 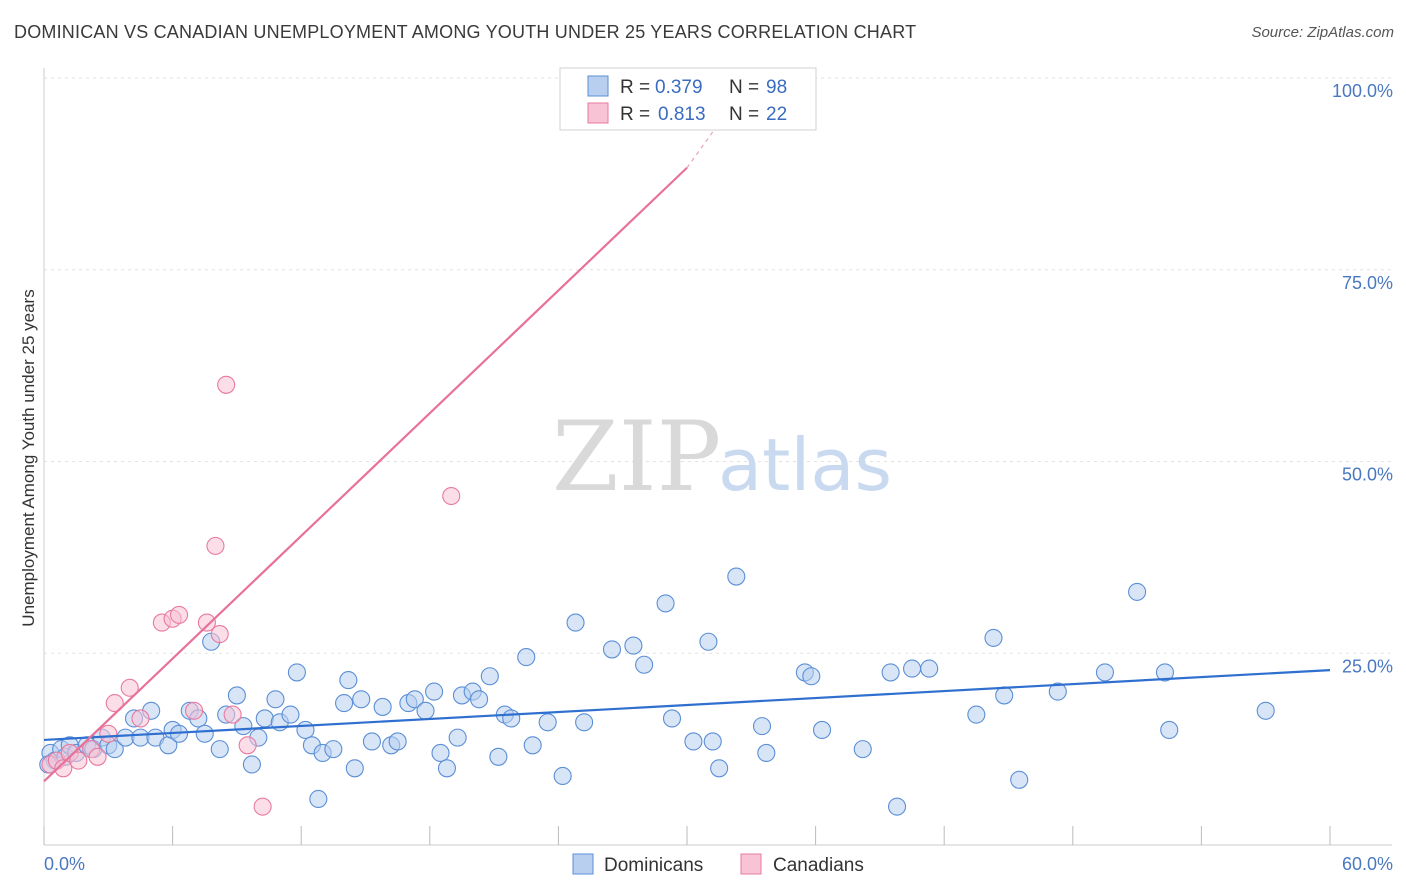 I want to click on legend-r-value-1: 0.379, so click(x=679, y=87).